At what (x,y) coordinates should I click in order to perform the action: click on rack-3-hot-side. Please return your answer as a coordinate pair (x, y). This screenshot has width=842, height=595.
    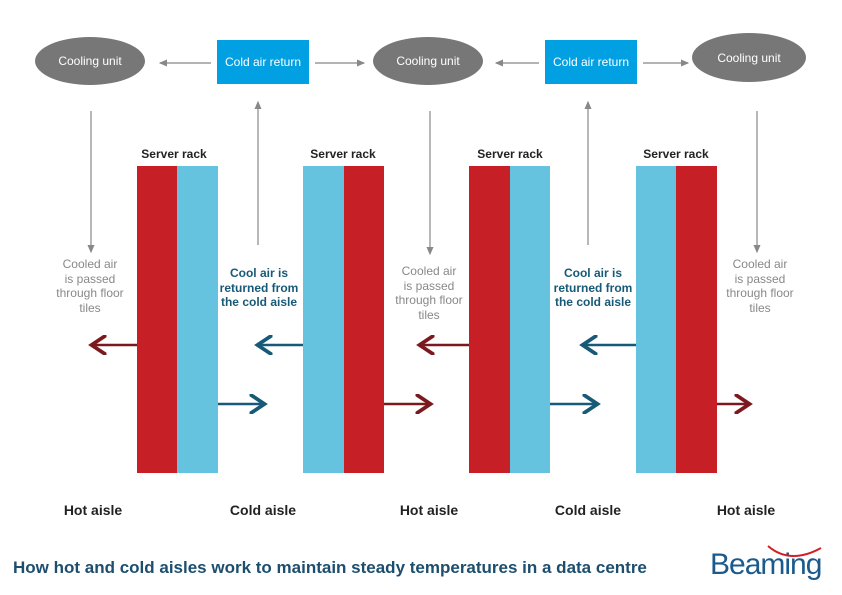
    Looking at the image, I should click on (489, 319).